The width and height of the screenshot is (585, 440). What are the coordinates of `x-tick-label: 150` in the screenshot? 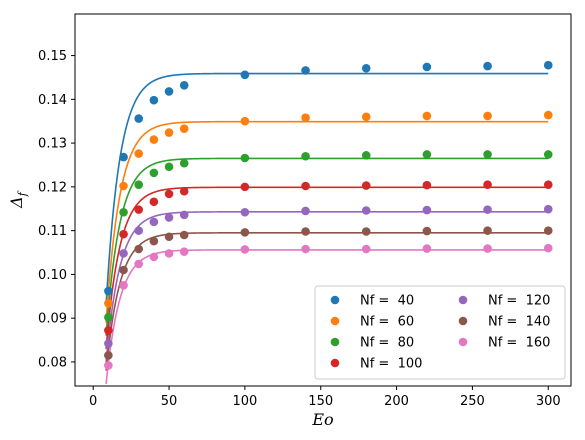 It's located at (320, 401).